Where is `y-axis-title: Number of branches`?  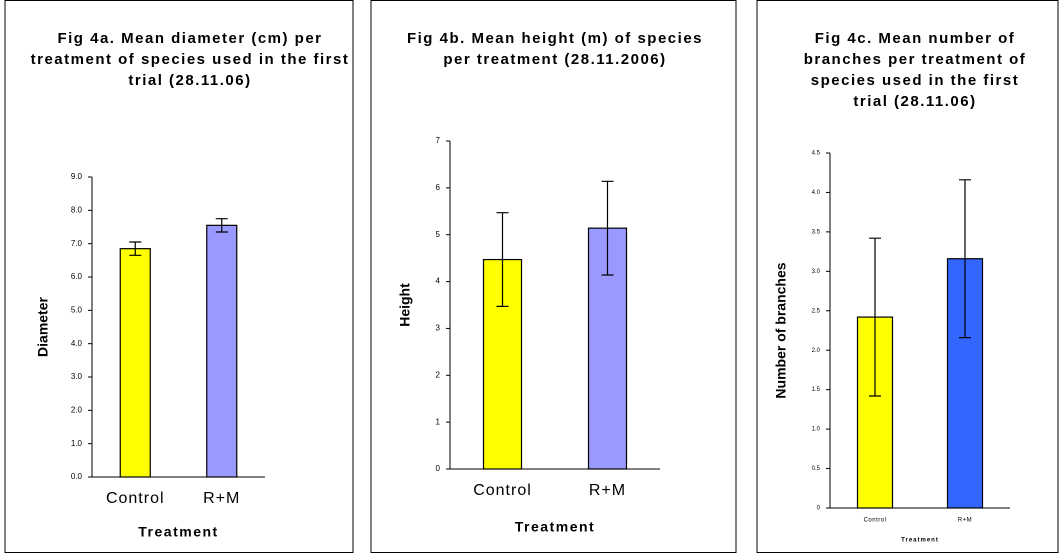
y-axis-title: Number of branches is located at coordinates (781, 330).